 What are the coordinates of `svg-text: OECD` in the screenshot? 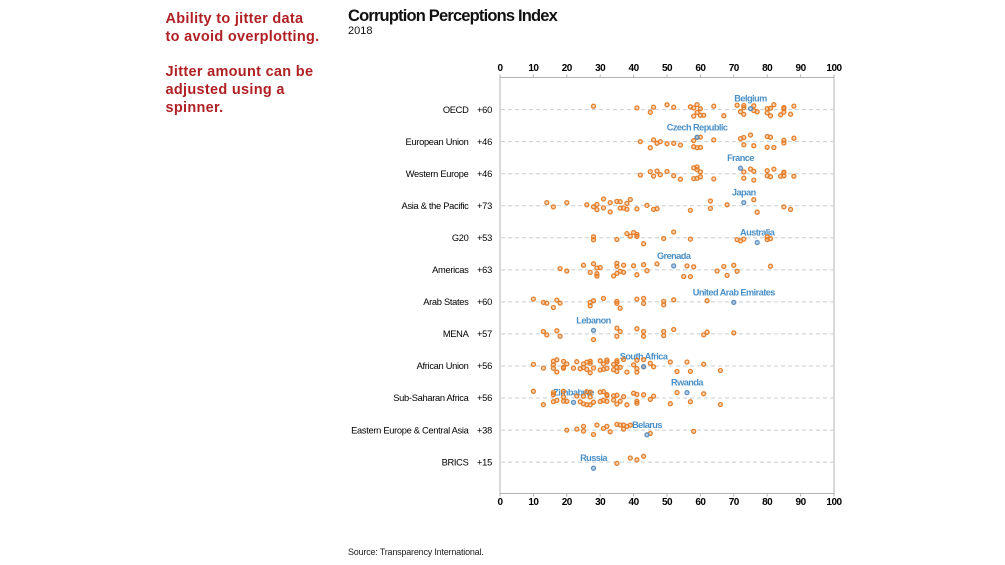 It's located at (456, 110).